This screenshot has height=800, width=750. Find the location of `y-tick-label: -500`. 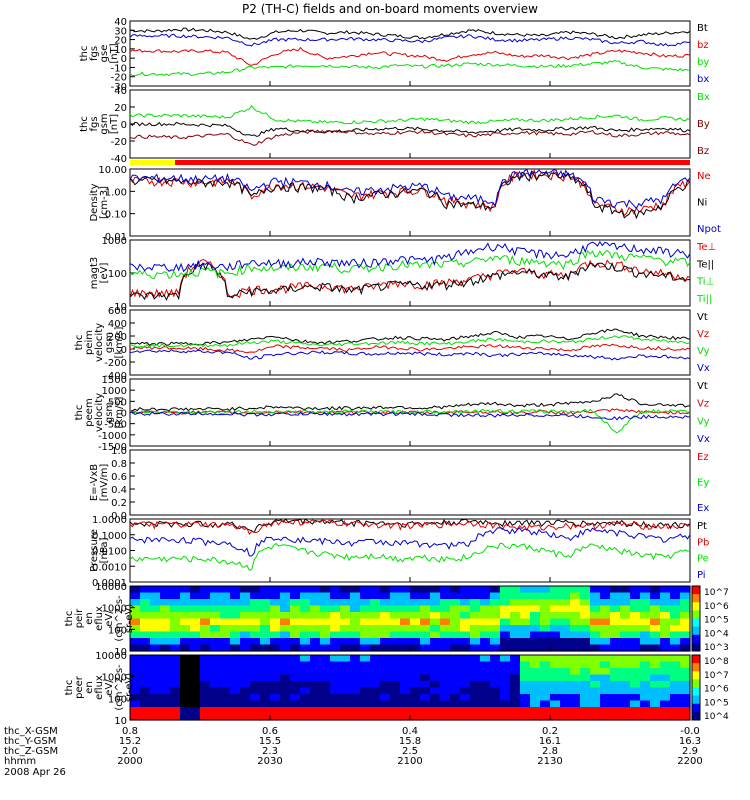

y-tick-label: -500 is located at coordinates (115, 425).